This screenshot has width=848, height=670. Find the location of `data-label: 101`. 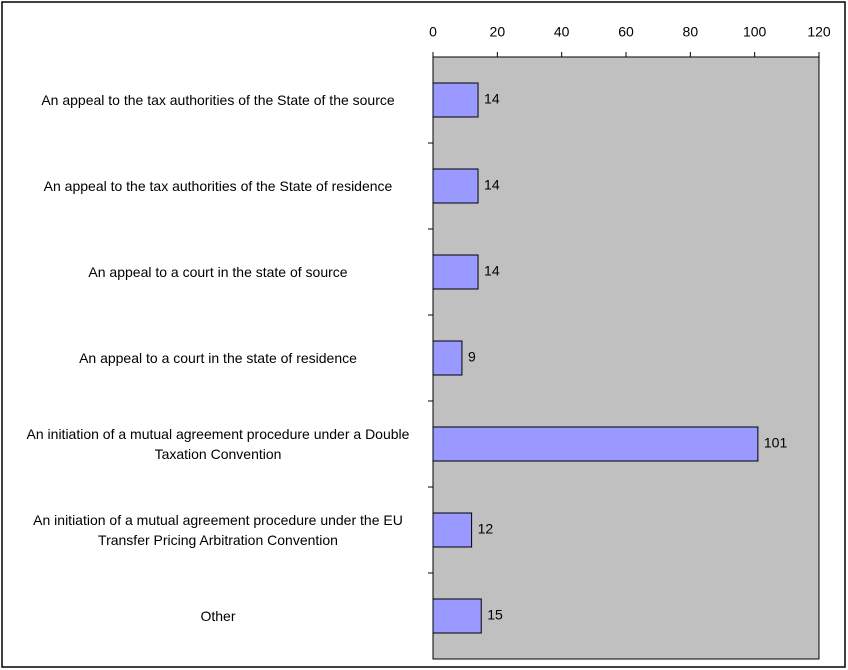

data-label: 101 is located at coordinates (776, 443).